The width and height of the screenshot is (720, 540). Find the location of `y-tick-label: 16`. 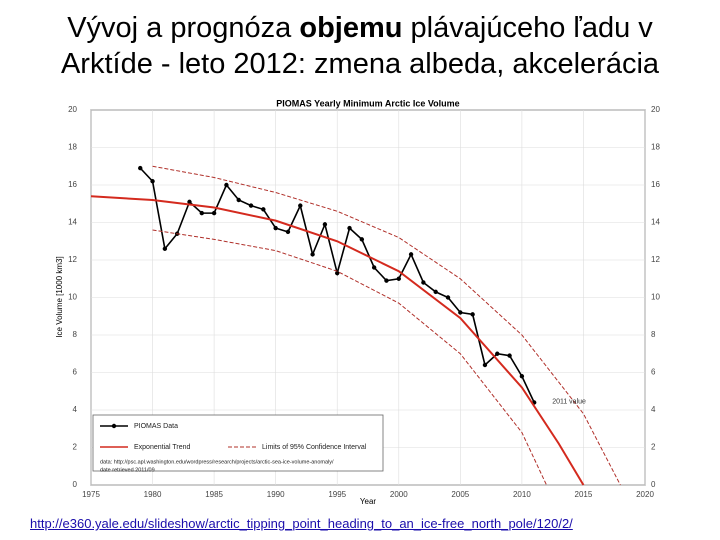

y-tick-label: 16 is located at coordinates (72, 184).